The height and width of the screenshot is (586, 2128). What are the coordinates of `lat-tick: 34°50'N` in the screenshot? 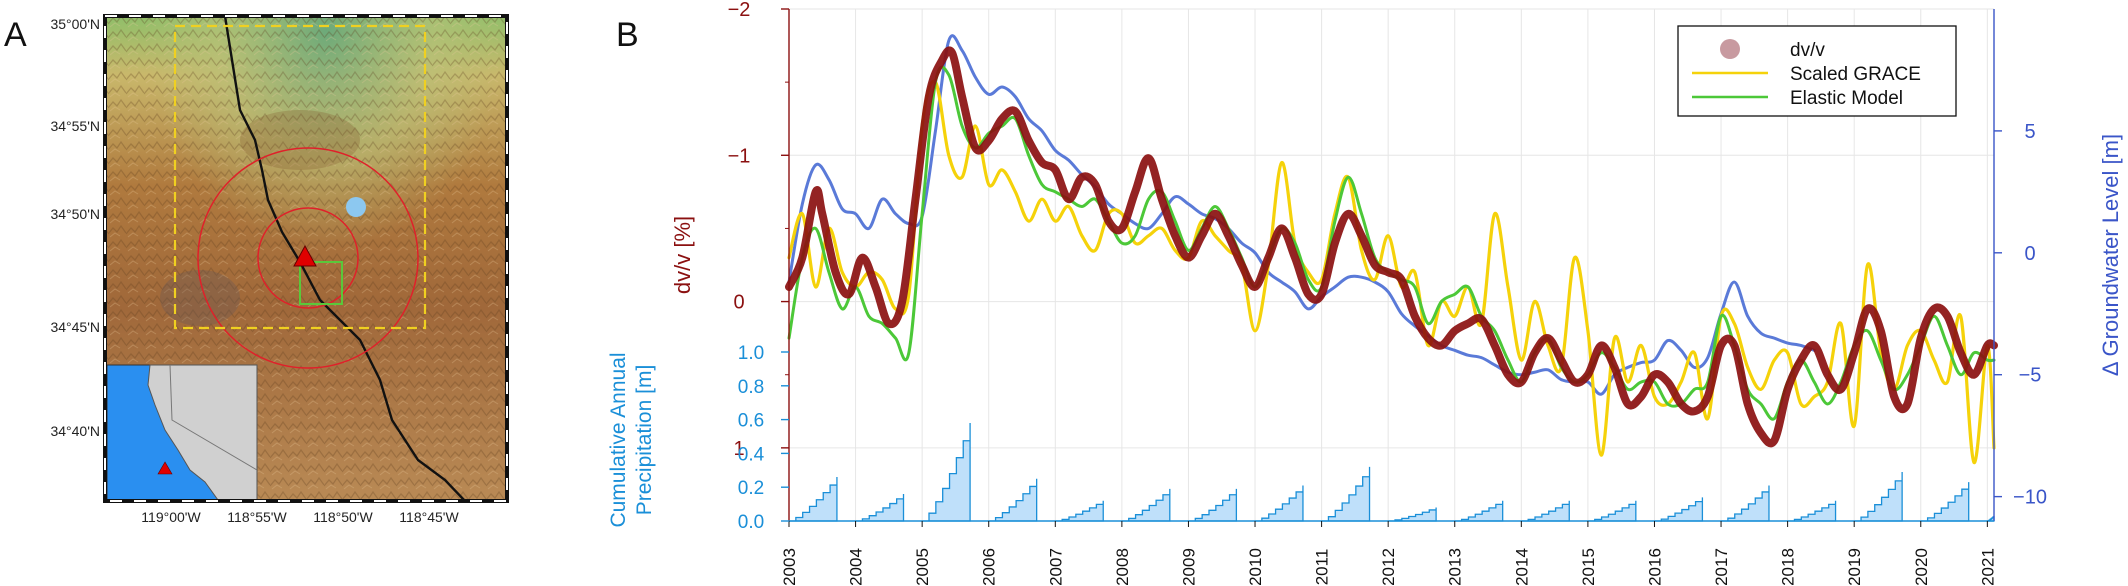 It's located at (75, 214).